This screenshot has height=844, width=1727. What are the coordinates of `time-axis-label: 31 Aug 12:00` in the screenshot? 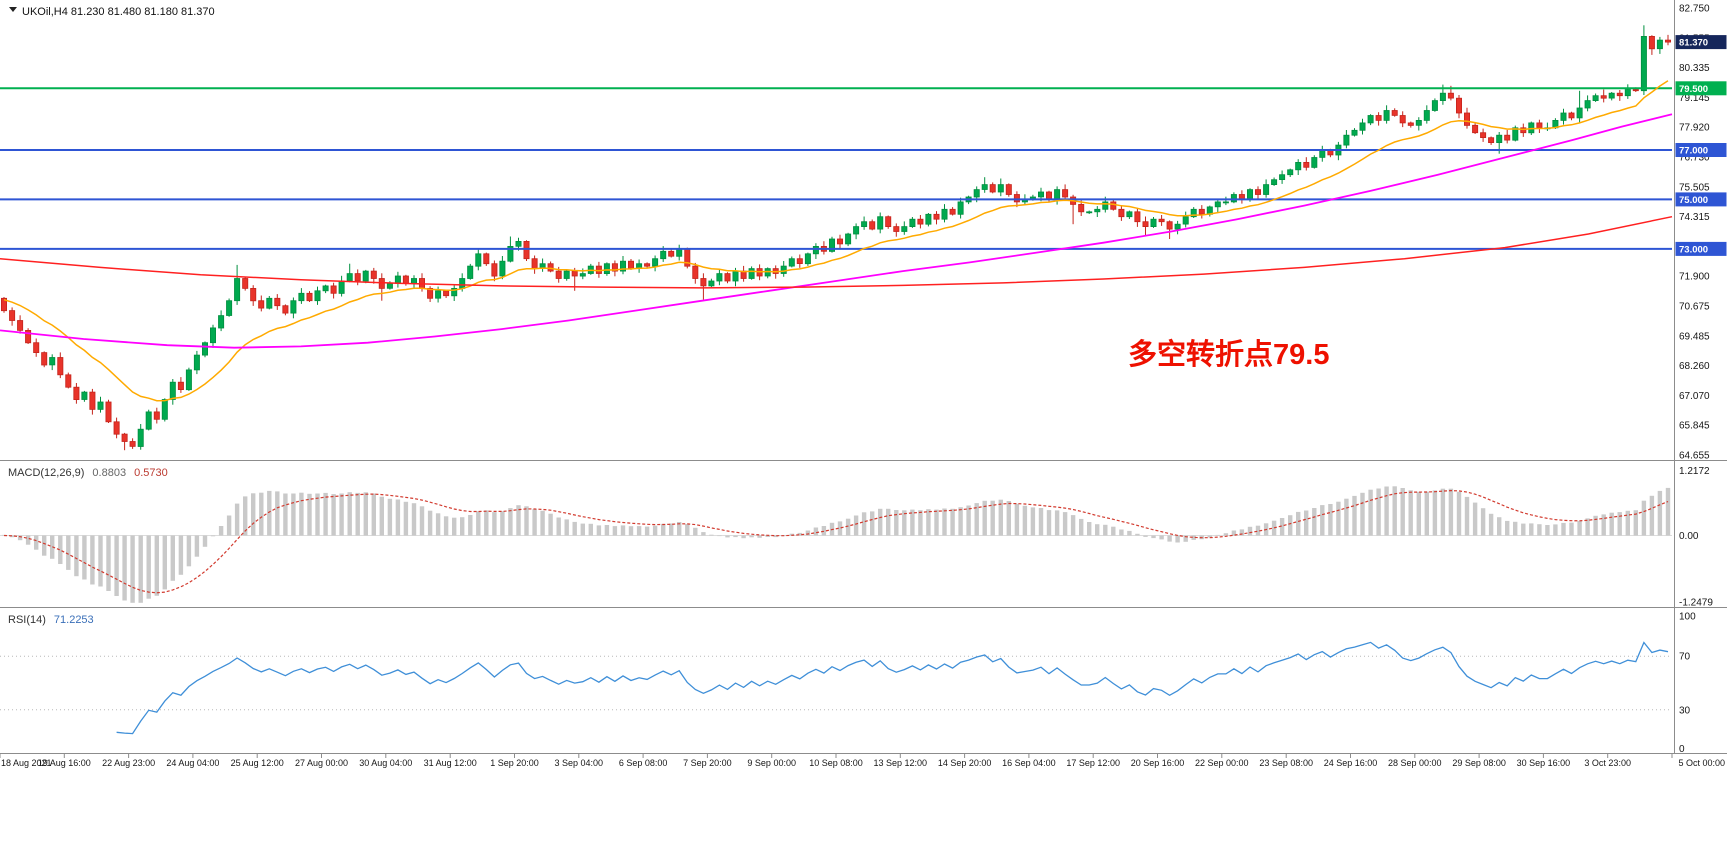 It's located at (450, 763).